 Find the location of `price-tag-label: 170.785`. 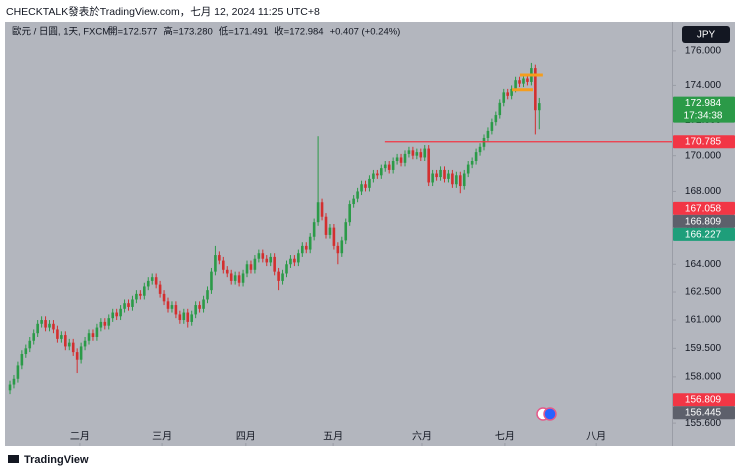

price-tag-label: 170.785 is located at coordinates (703, 142).